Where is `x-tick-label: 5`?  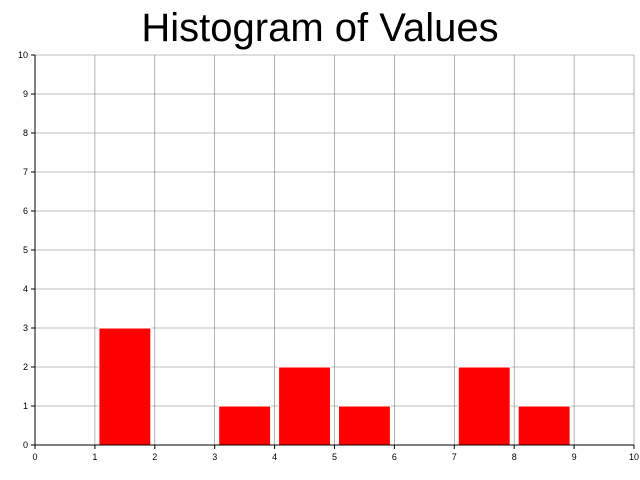
x-tick-label: 5 is located at coordinates (334, 457).